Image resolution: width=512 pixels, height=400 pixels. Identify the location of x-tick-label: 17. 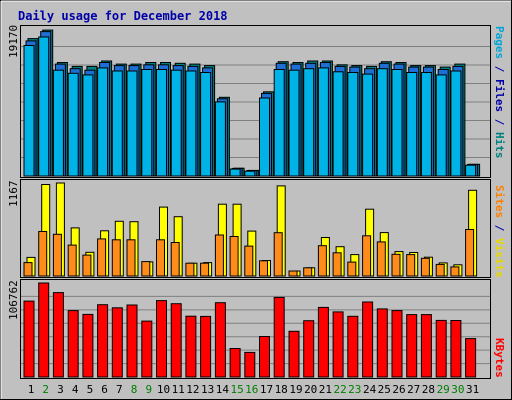
(266, 389).